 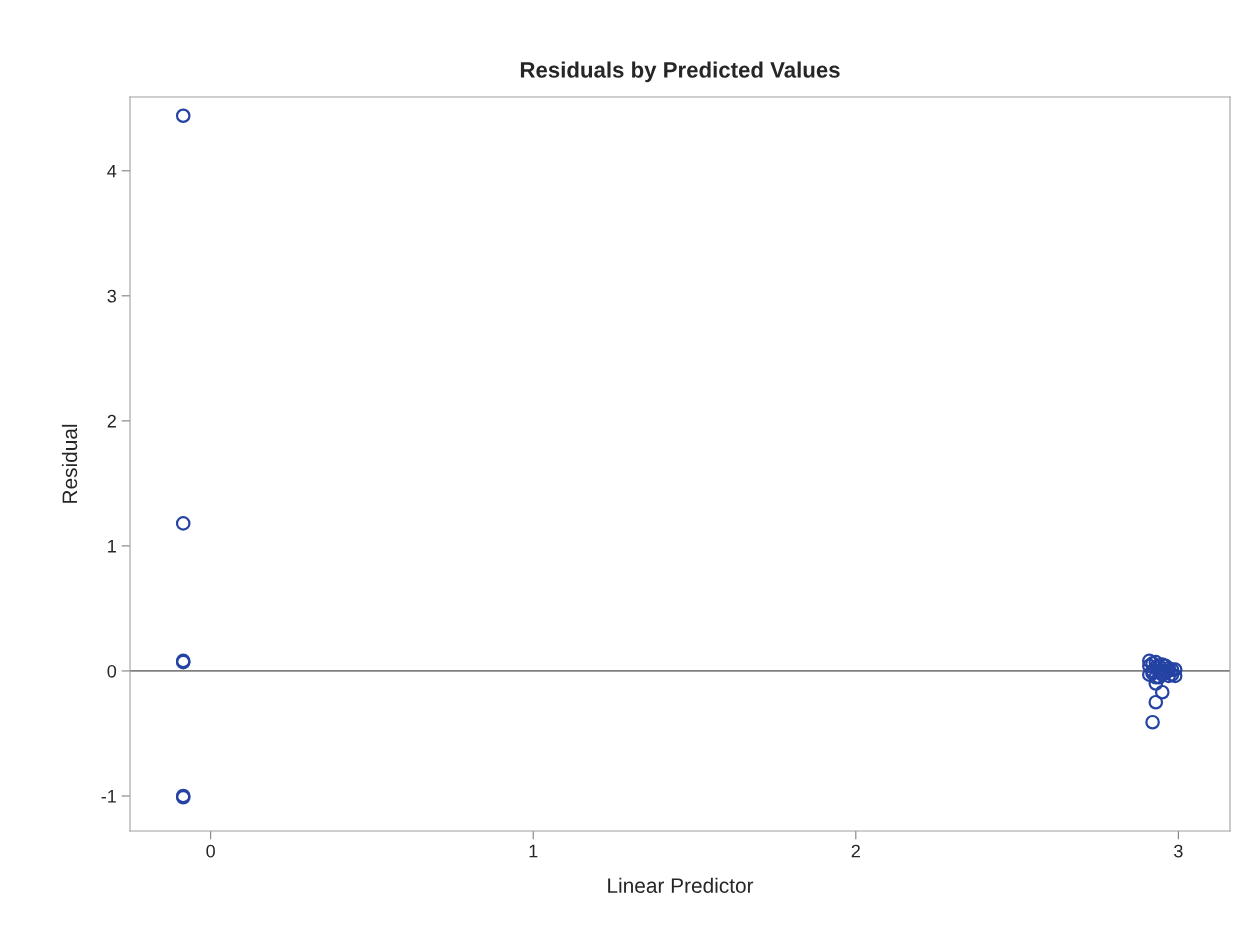 What do you see at coordinates (112, 171) in the screenshot?
I see `y-tick-label: 4` at bounding box center [112, 171].